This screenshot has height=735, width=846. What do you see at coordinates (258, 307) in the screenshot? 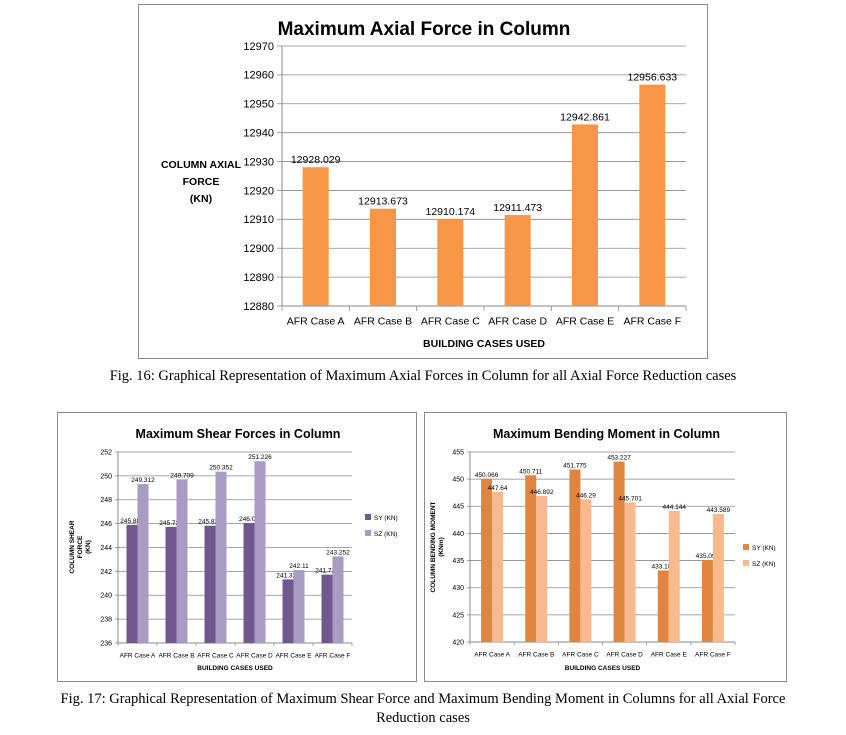
I see `y-tick-label: 12880` at bounding box center [258, 307].